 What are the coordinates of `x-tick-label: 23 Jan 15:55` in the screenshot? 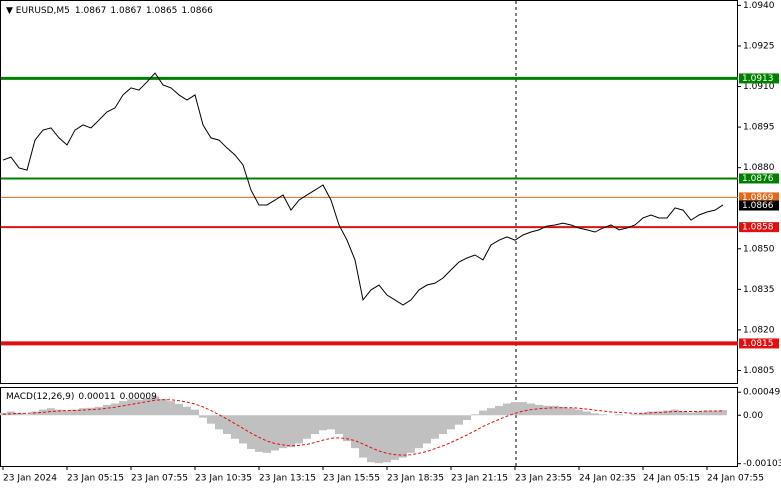 It's located at (351, 479).